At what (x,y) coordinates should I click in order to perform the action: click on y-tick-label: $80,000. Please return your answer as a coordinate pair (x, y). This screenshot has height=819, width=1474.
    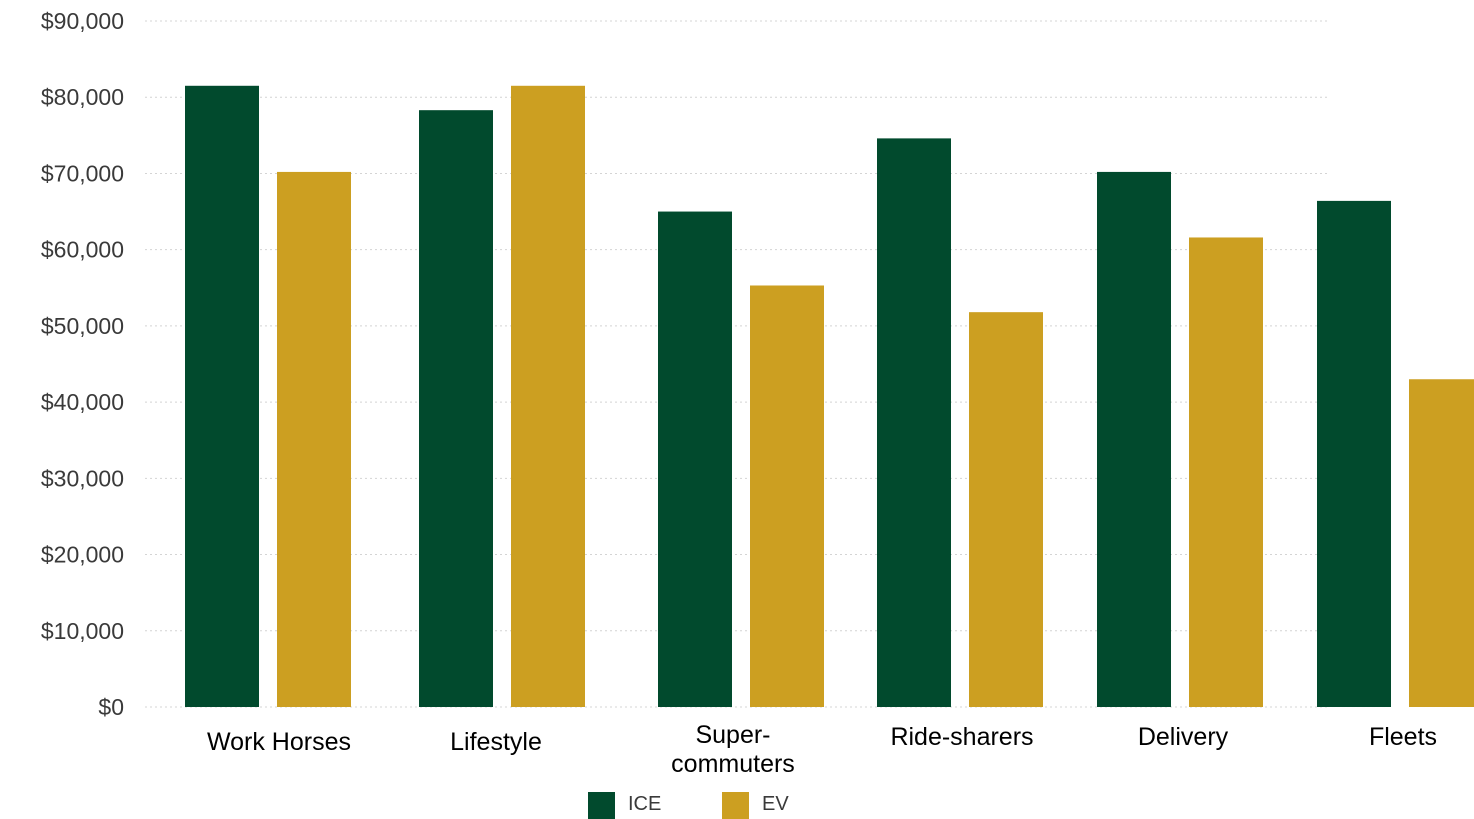
    Looking at the image, I should click on (82, 97).